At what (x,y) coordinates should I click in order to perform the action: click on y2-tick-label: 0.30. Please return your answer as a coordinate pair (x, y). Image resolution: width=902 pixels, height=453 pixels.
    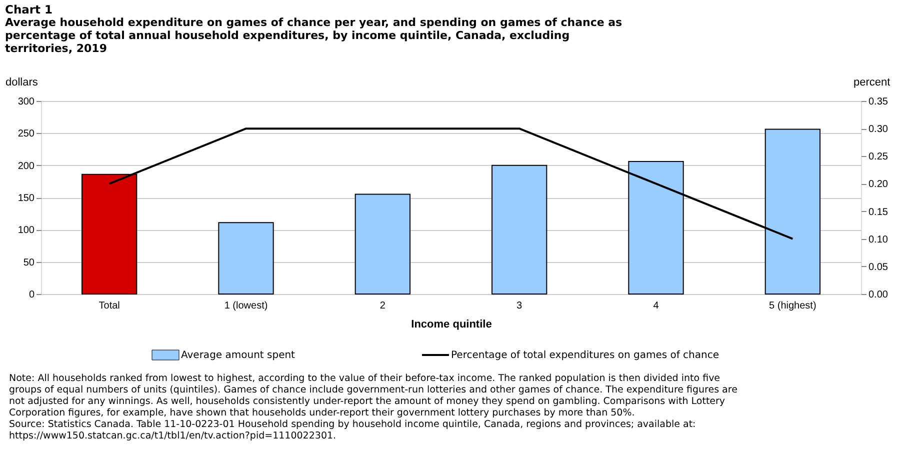
    Looking at the image, I should click on (878, 130).